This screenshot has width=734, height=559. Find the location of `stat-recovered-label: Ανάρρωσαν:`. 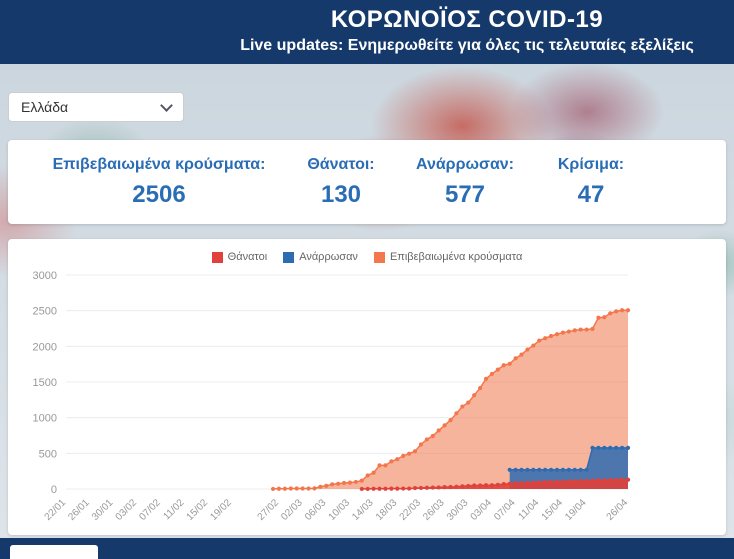

stat-recovered-label: Ανάρρωσαν: is located at coordinates (464, 164).